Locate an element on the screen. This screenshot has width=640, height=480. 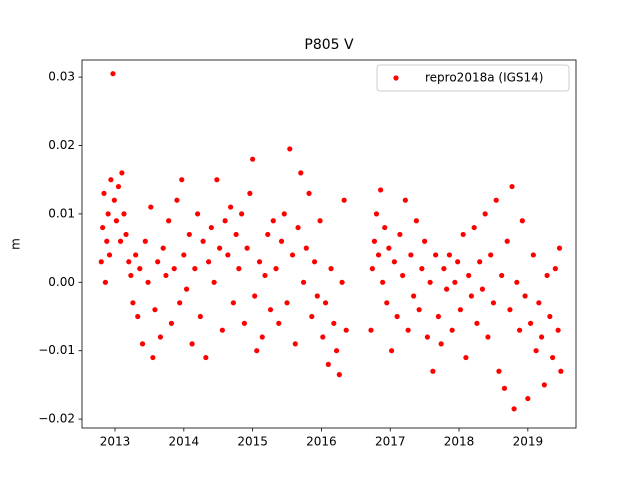
chart-title: P805 V is located at coordinates (329, 45).